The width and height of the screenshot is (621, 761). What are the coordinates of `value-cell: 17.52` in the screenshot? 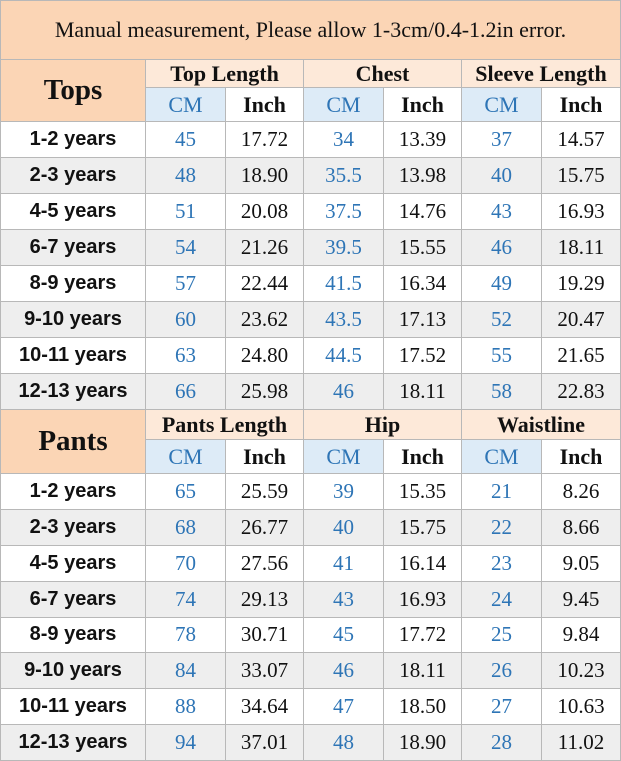 It's located at (423, 356).